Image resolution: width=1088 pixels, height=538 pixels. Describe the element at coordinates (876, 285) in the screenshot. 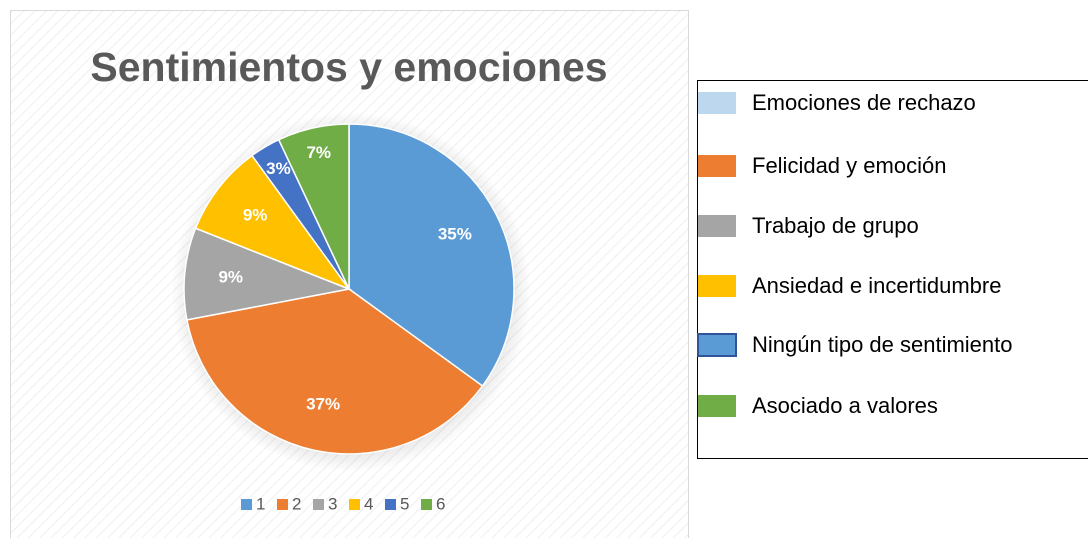

I see `side-legend-label: Ansiedad e incertidumbre` at that location.